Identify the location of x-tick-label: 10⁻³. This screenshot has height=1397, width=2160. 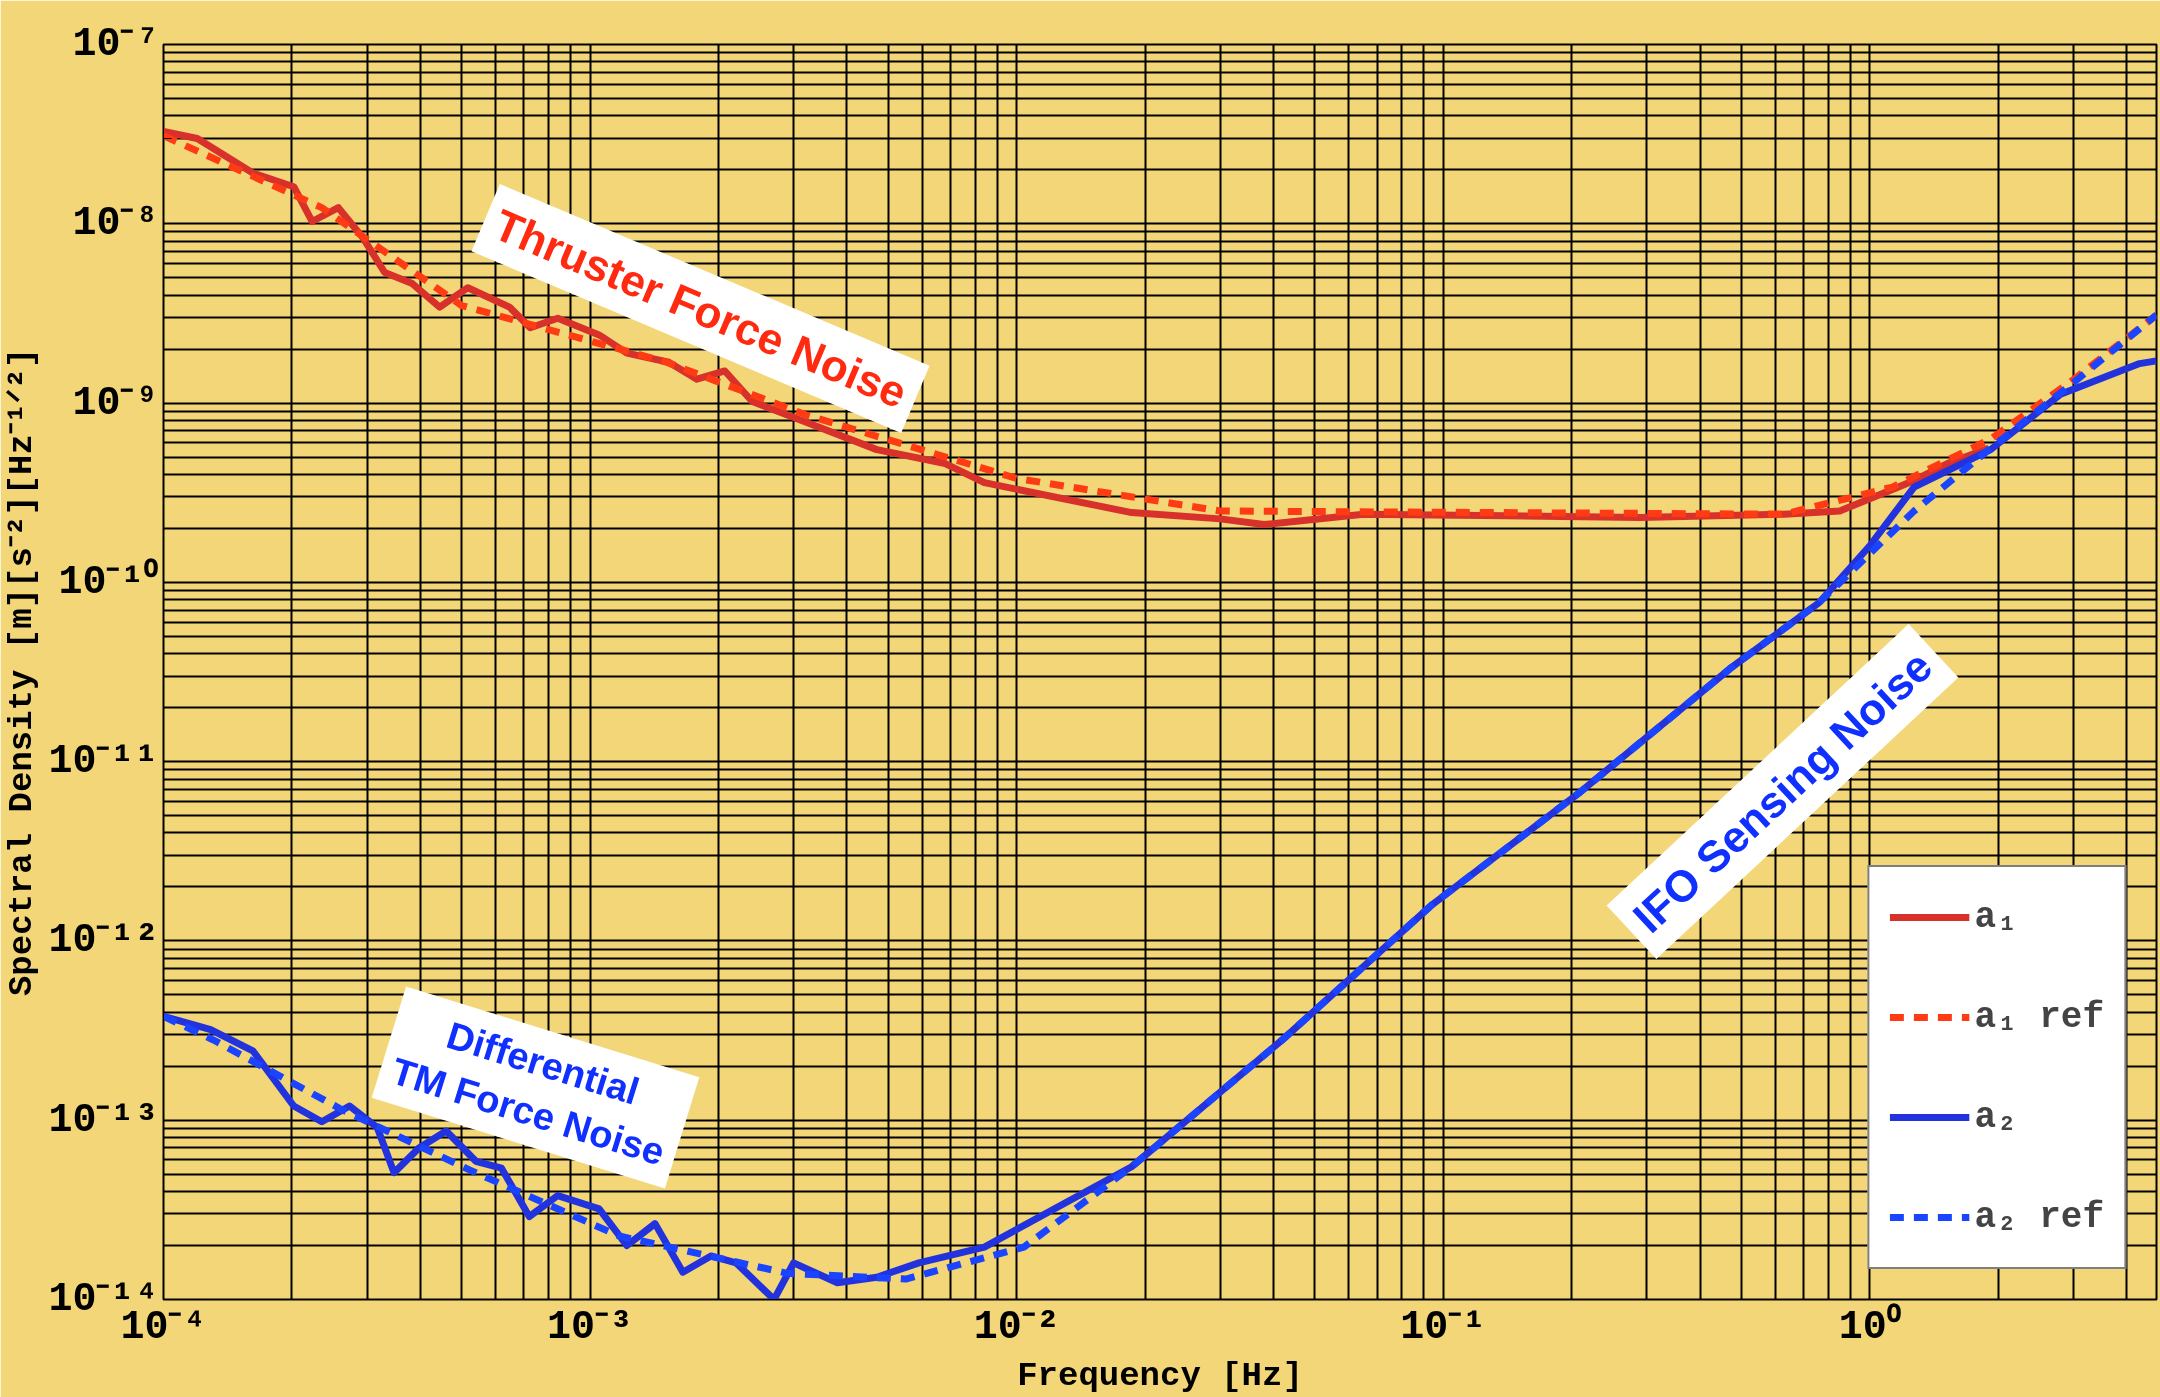
(590, 1327).